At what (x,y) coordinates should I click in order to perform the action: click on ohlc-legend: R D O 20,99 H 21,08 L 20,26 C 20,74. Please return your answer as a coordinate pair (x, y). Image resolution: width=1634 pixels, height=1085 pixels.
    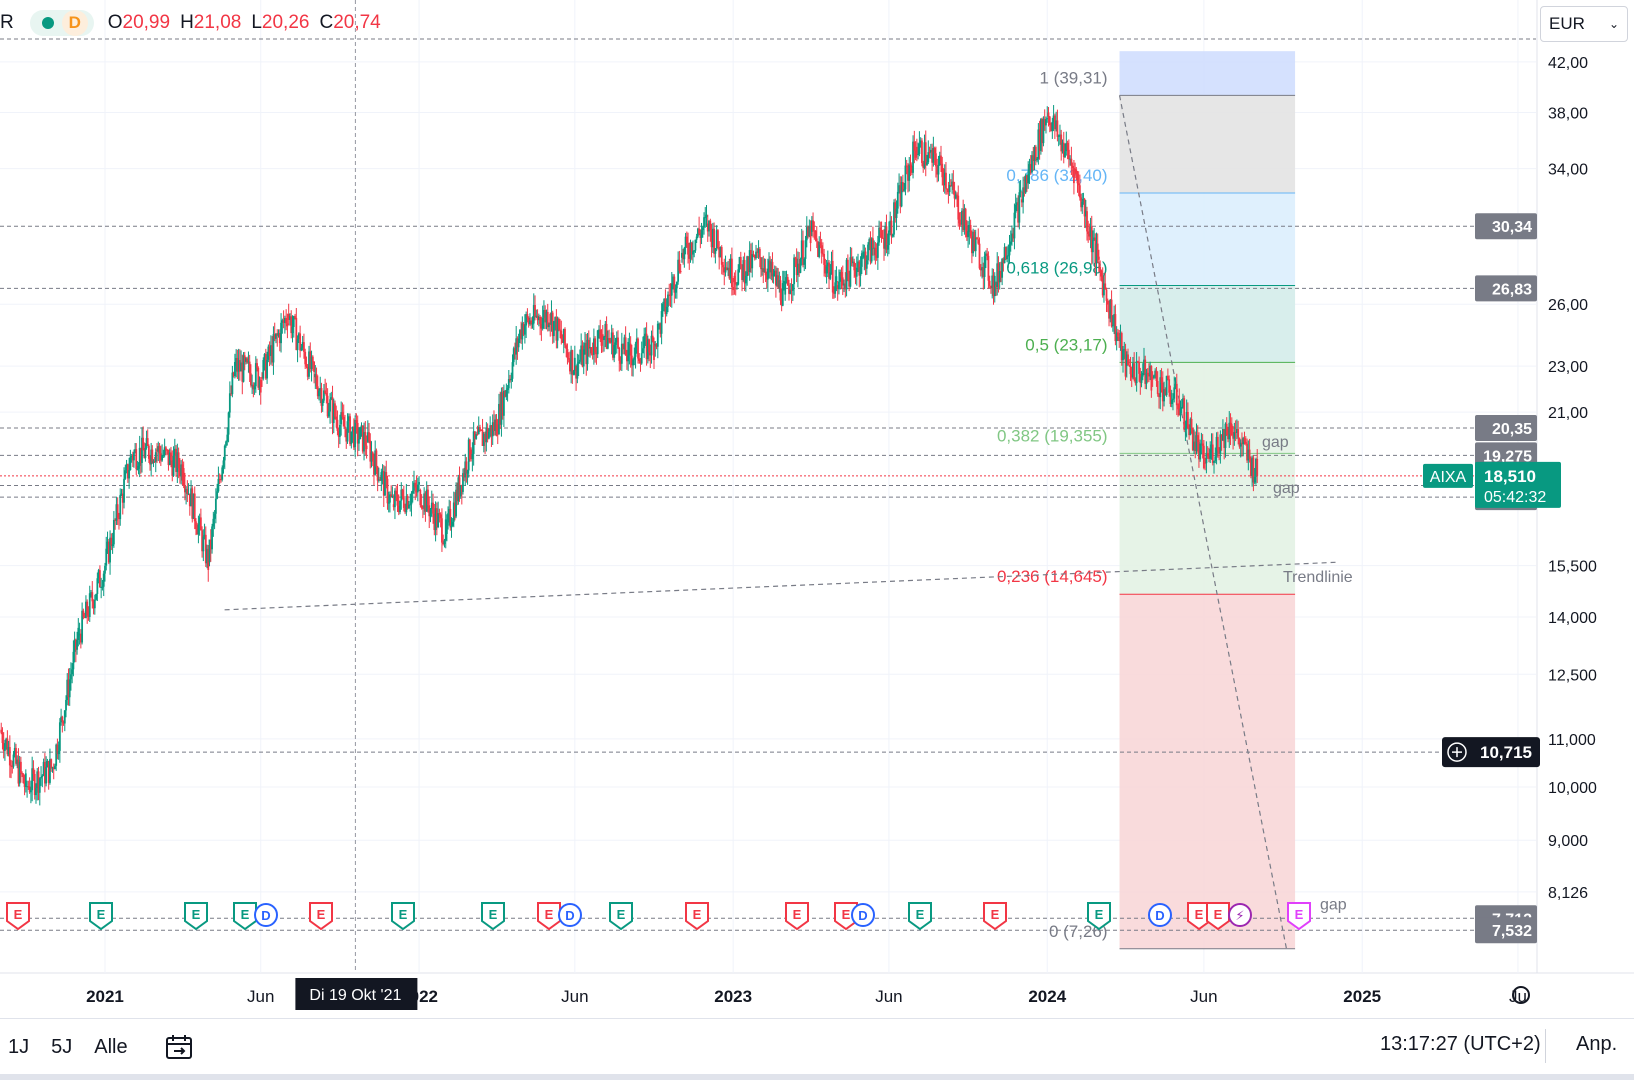
    Looking at the image, I should click on (195, 23).